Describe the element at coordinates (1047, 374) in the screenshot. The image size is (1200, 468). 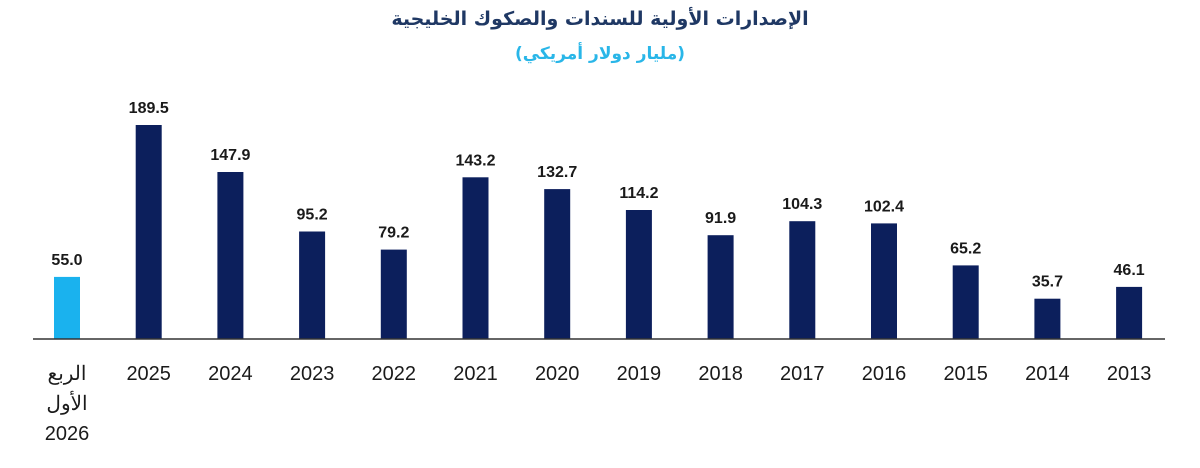
I see `x-tick-label-12: 2014` at that location.